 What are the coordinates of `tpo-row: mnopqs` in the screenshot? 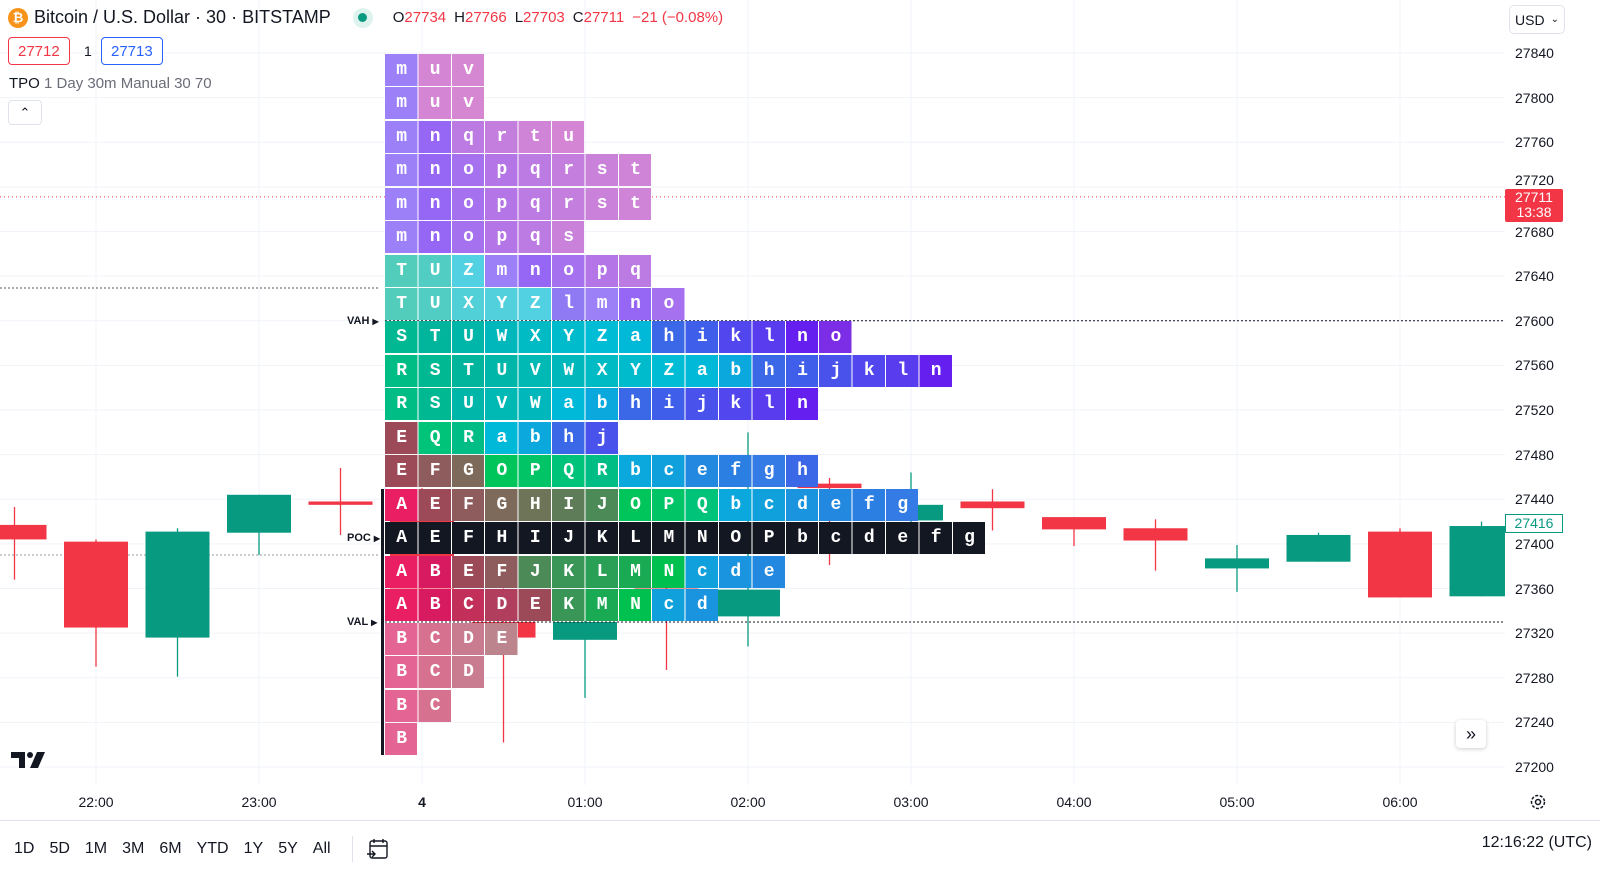 It's located at (485, 237).